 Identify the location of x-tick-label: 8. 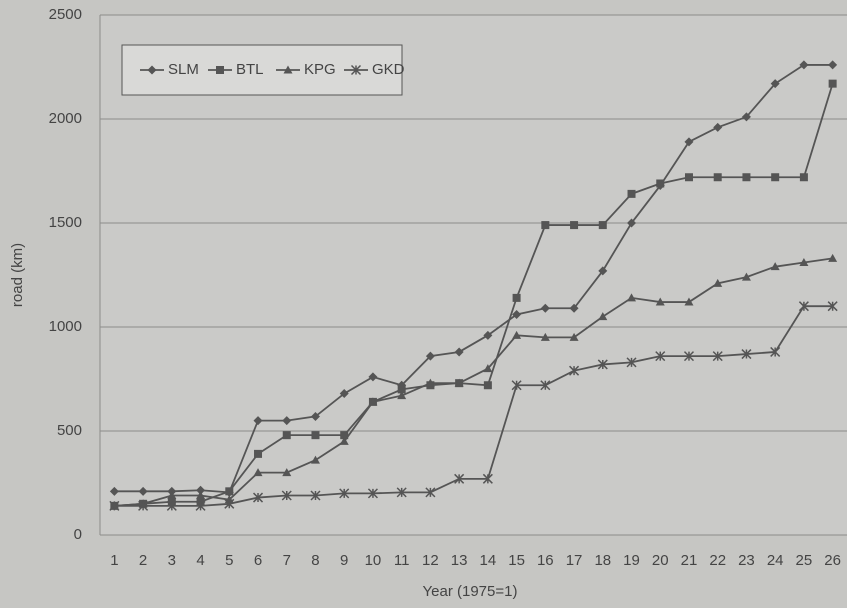
(315, 560).